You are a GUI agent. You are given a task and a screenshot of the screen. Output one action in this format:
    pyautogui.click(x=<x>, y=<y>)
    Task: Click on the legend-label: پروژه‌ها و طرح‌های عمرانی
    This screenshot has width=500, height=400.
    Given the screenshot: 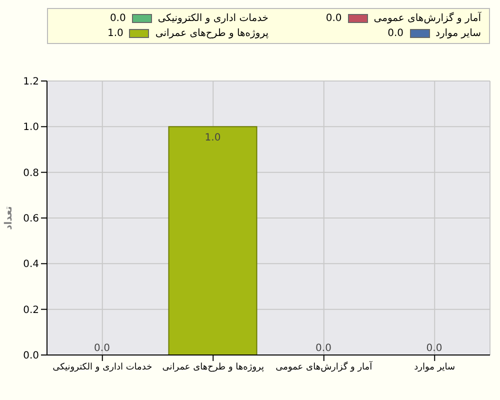 What is the action you would take?
    pyautogui.click(x=211, y=33)
    